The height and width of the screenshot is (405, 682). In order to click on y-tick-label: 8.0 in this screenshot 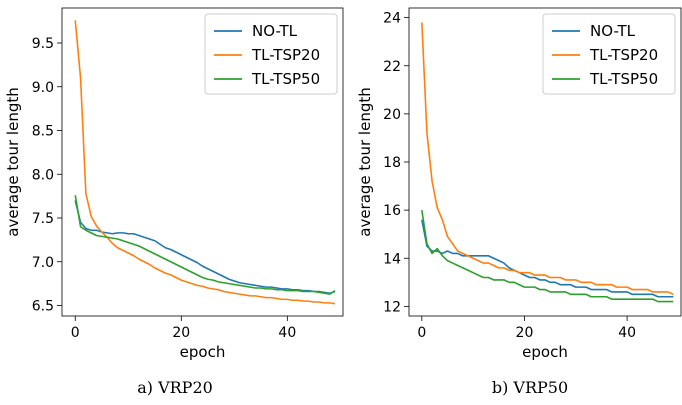, I will do `click(43, 175)`.